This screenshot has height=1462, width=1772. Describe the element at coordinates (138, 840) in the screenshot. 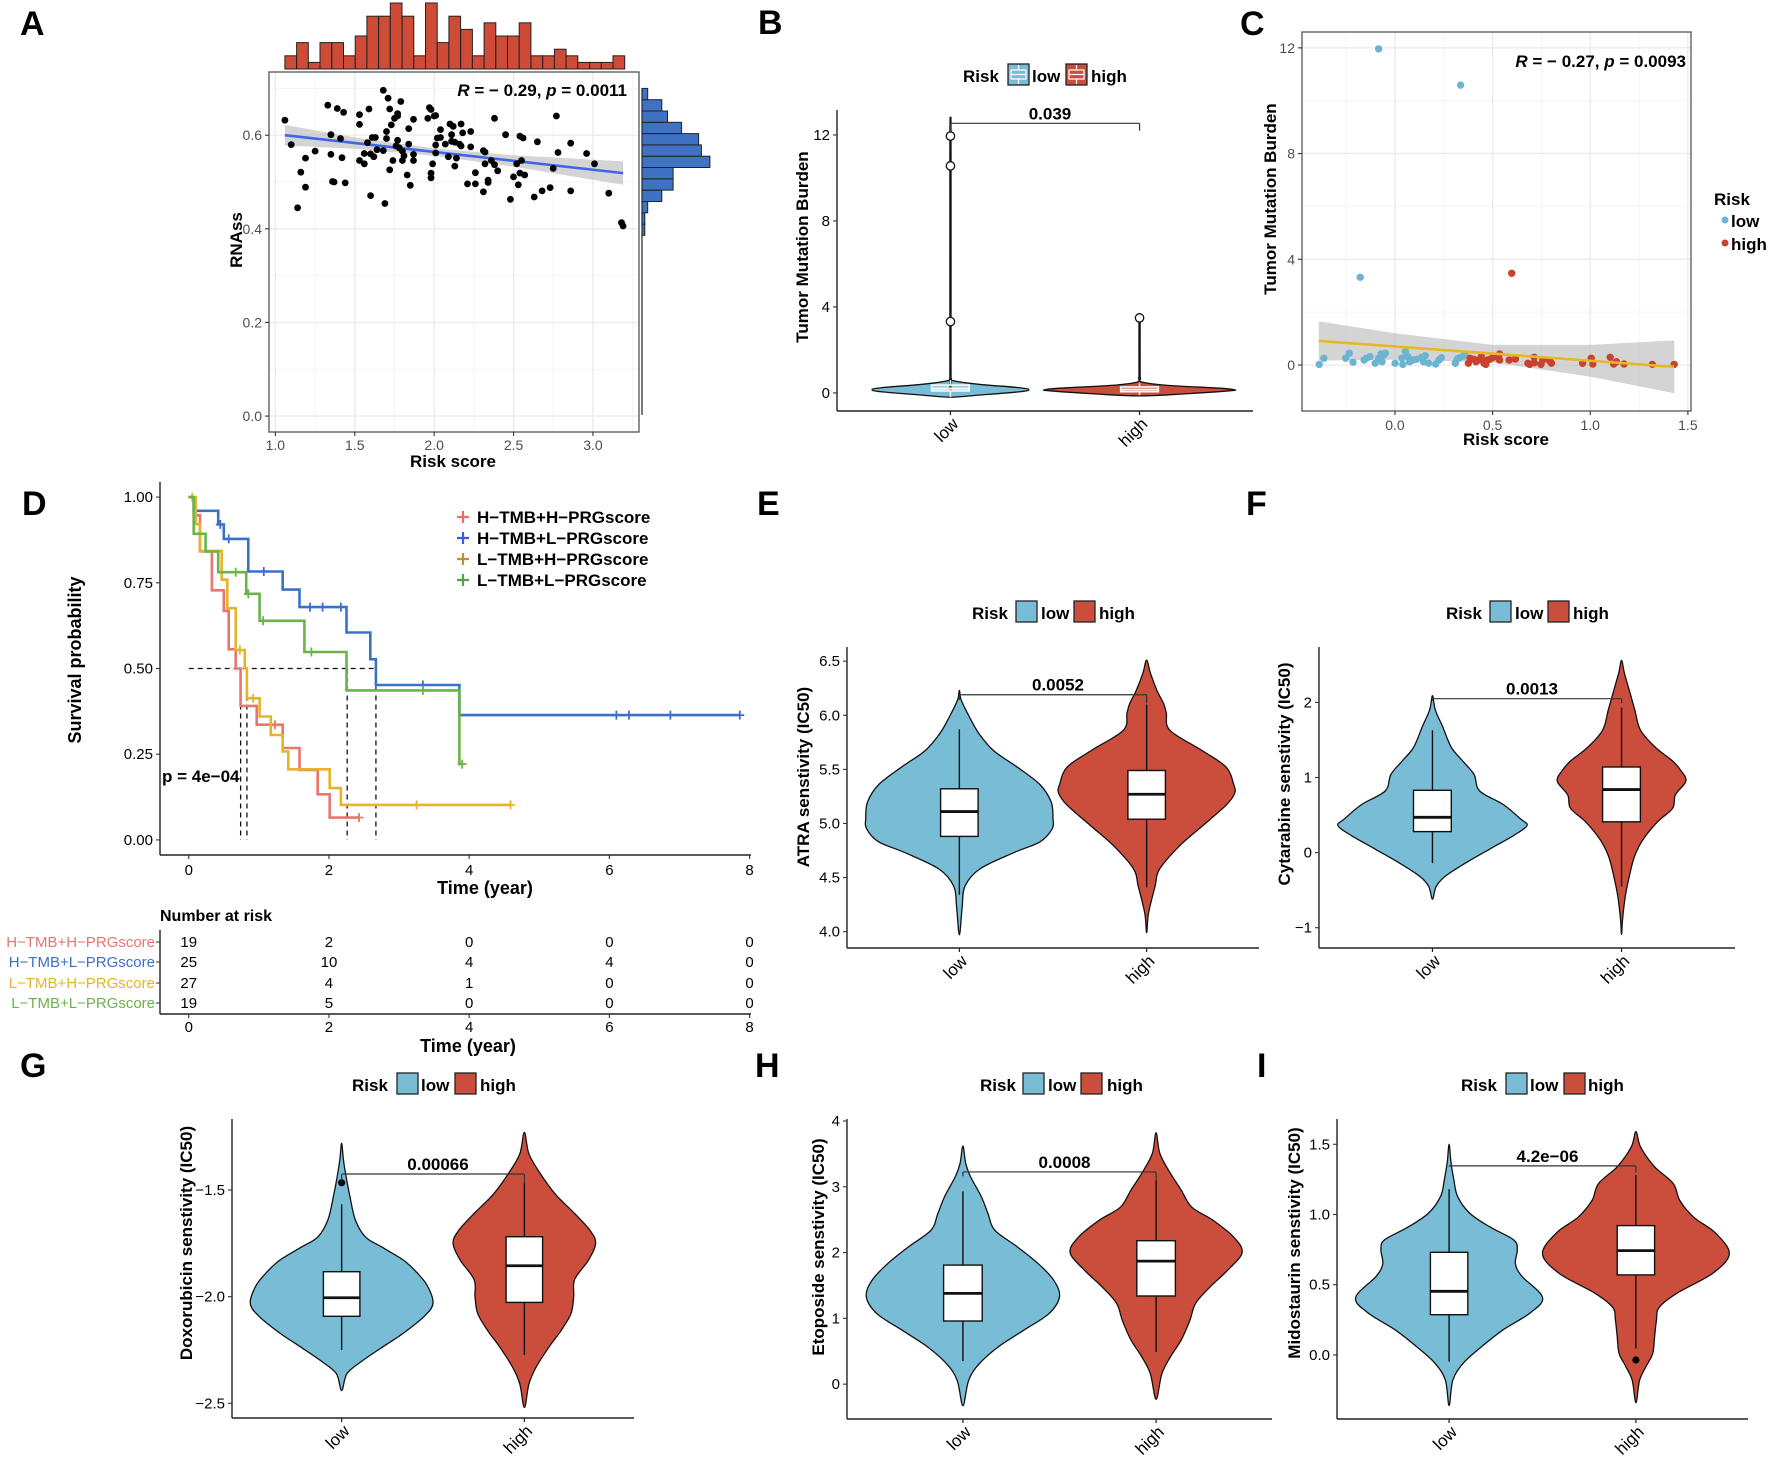

I see `y-tick-label: 0.00` at that location.